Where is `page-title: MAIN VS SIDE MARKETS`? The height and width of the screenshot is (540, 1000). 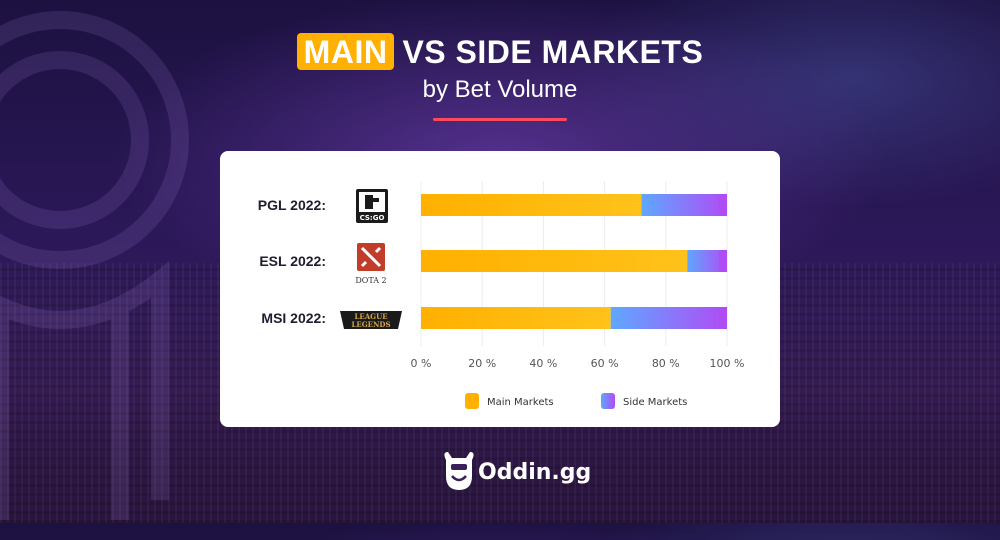
page-title: MAIN VS SIDE MARKETS is located at coordinates (500, 52).